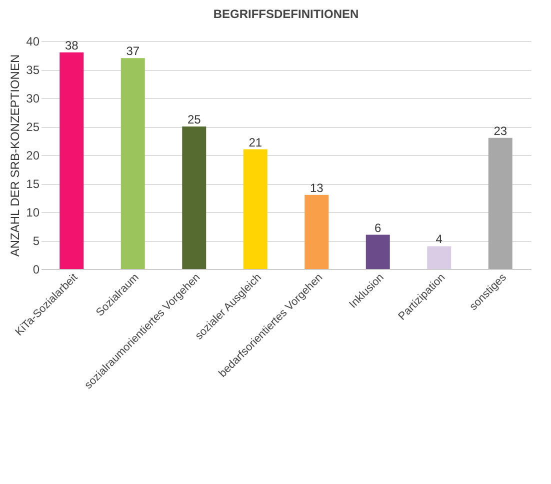  I want to click on data-label: 6, so click(378, 227).